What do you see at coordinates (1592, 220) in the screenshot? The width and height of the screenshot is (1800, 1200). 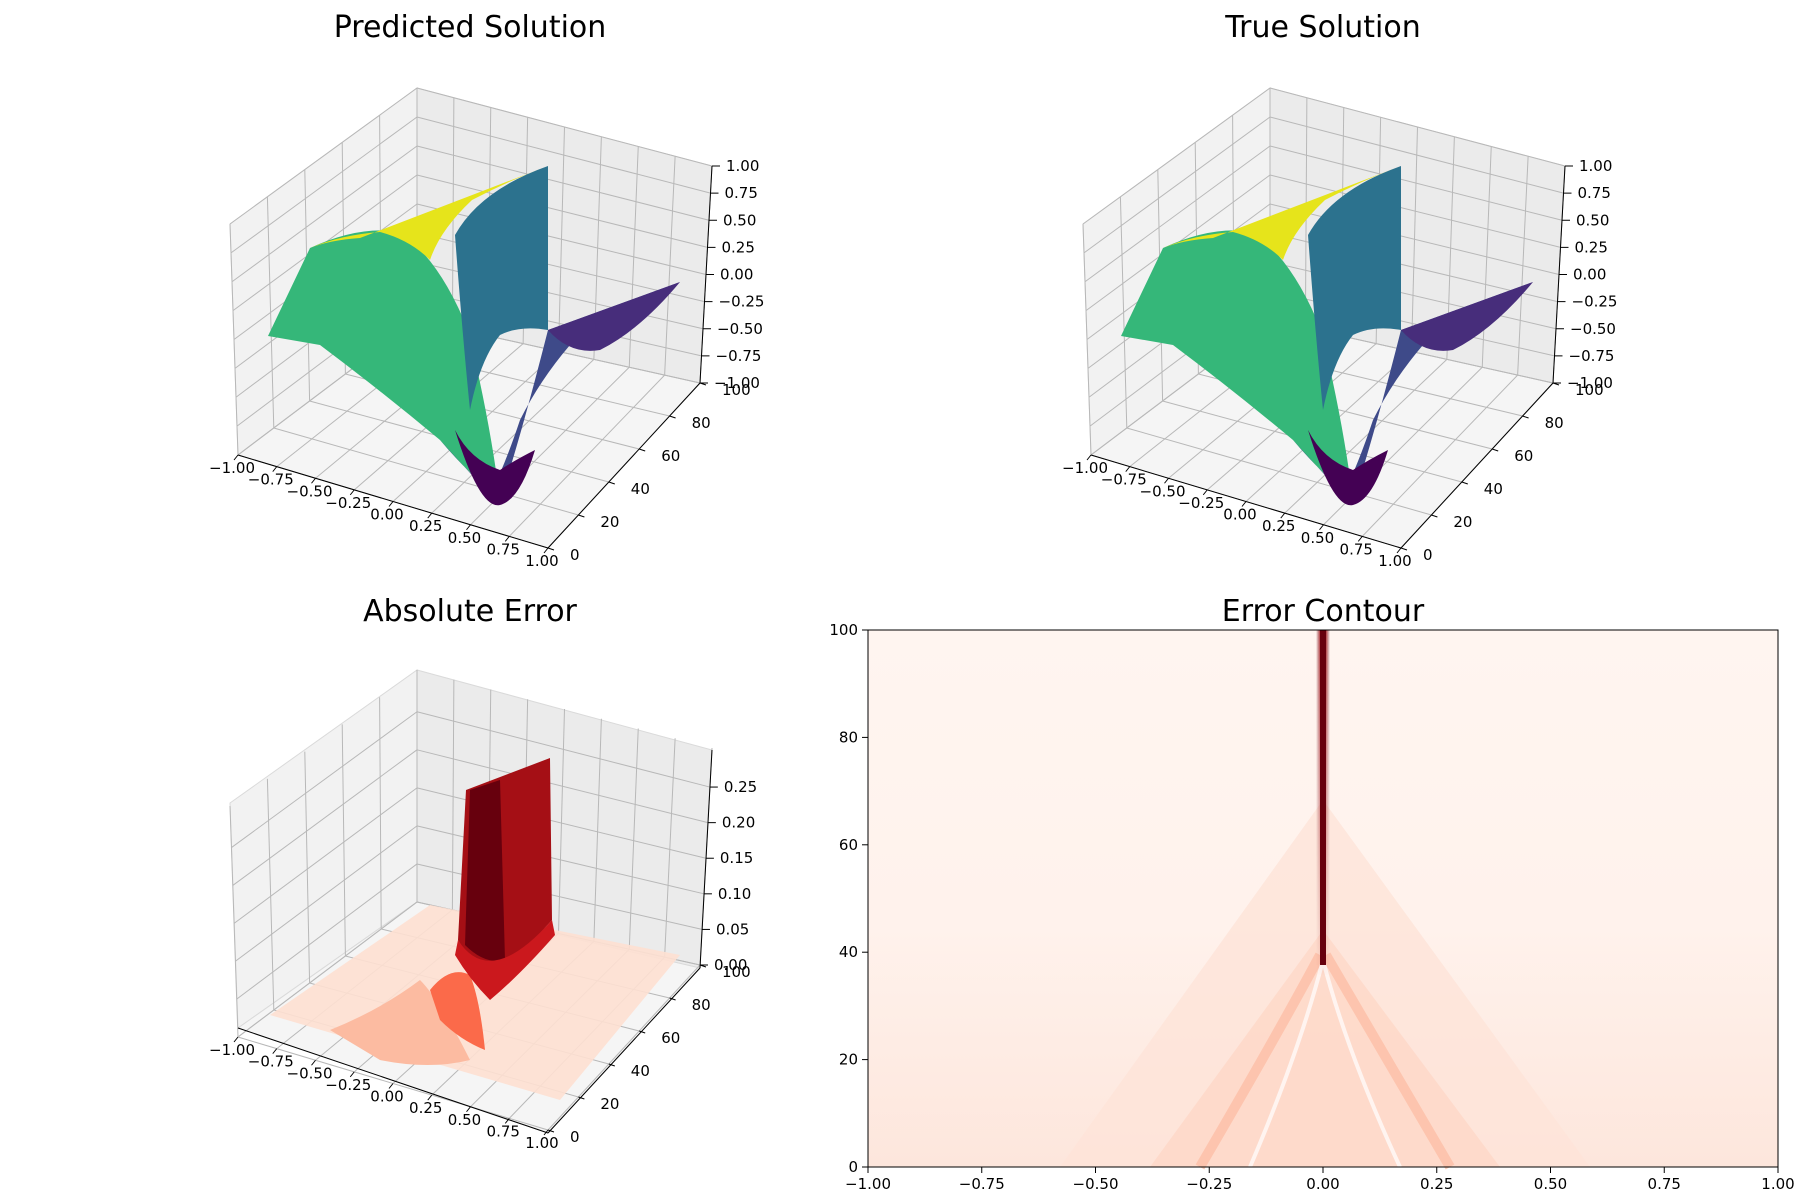 I see `z-tick-label: 0.50` at bounding box center [1592, 220].